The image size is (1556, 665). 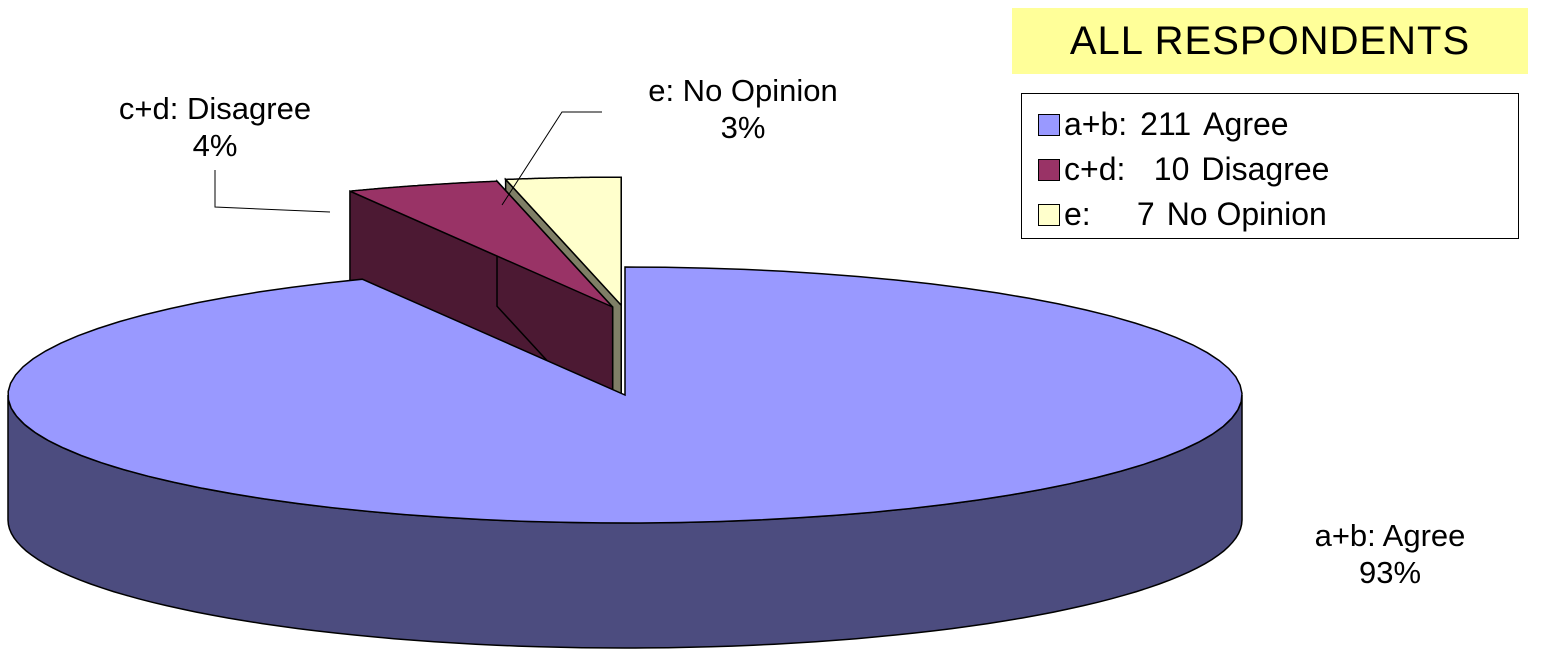 What do you see at coordinates (562, 242) in the screenshot?
I see `slice-no-opinion` at bounding box center [562, 242].